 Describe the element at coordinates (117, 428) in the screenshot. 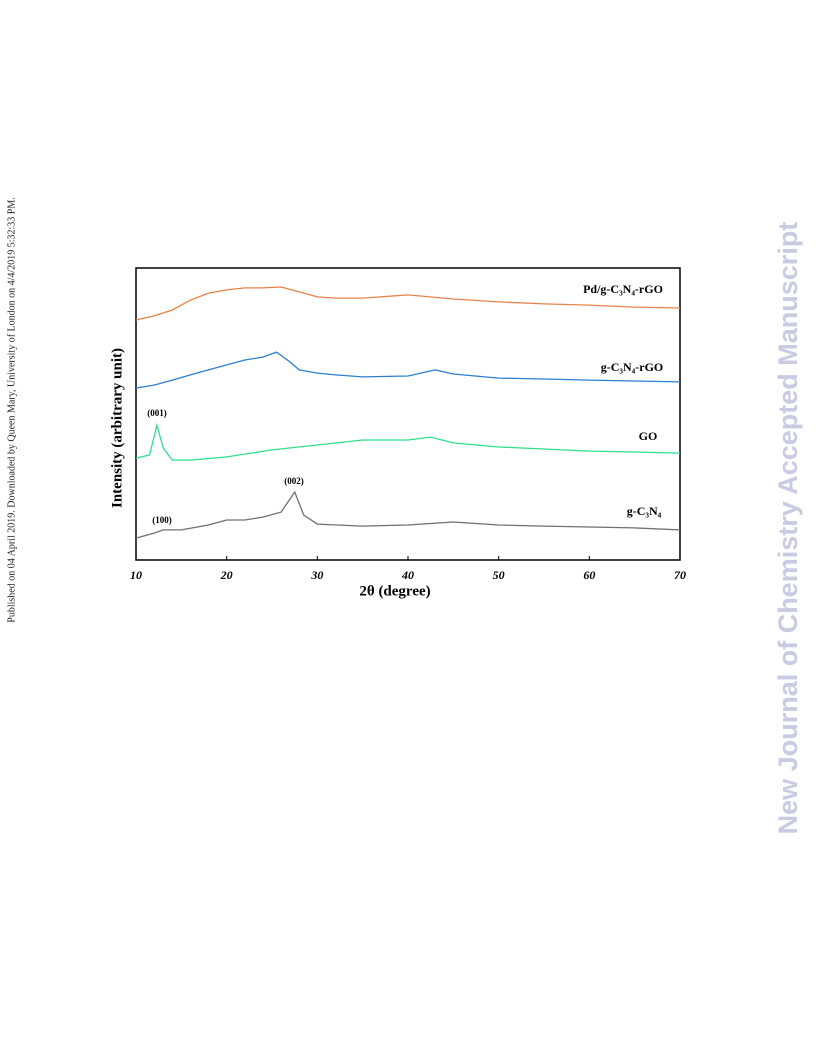

I see `y-axis-label: Intensity (arbitrary unit)` at that location.